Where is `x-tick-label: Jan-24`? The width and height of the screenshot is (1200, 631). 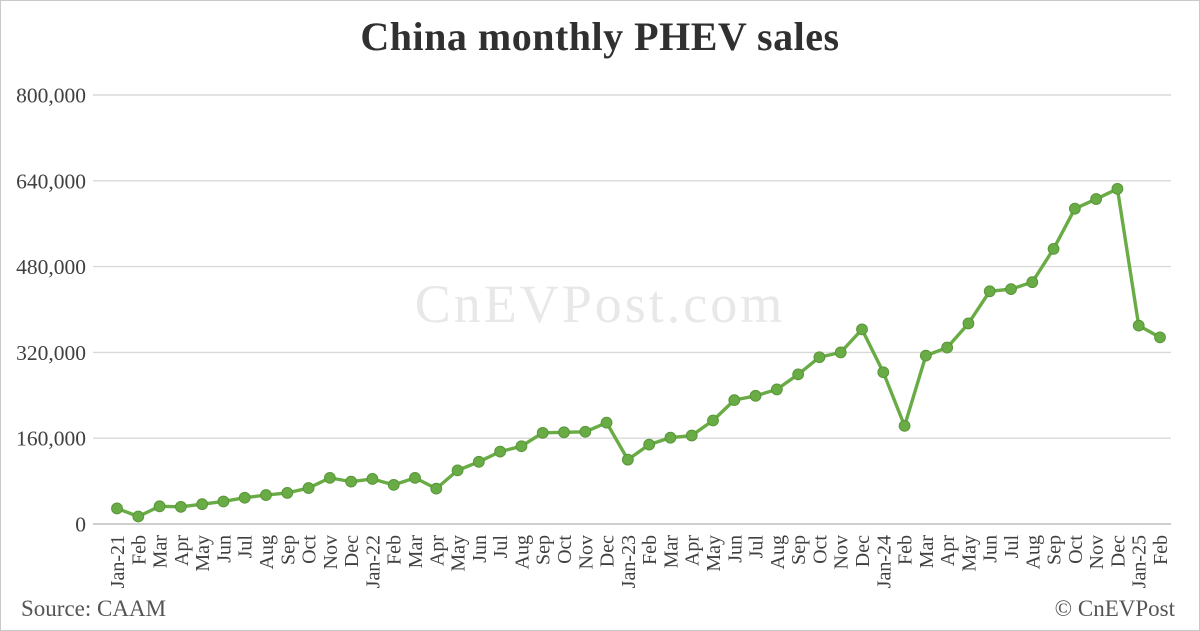 x-tick-label: Jan-24 is located at coordinates (884, 561).